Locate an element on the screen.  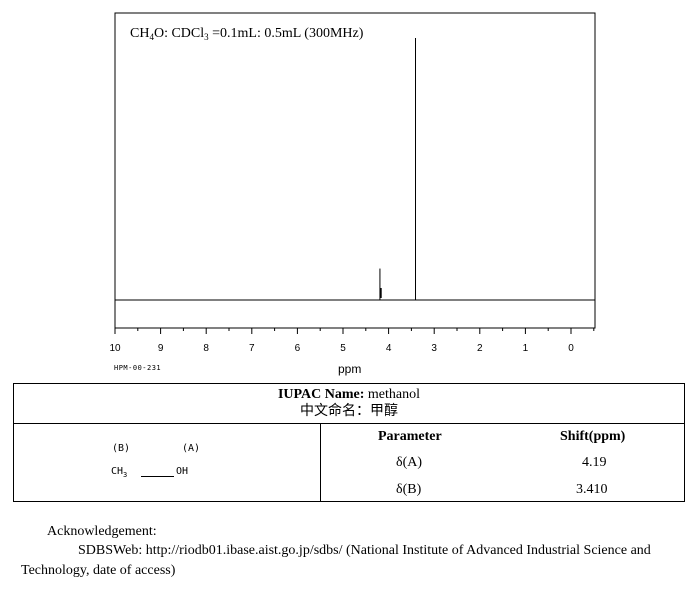
acknowledgement-heading: Acknowledgement: is located at coordinates (102, 531).